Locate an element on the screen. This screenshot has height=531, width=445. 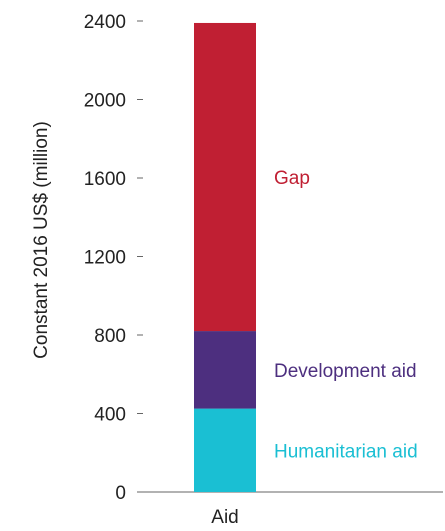
series-label: Gap is located at coordinates (292, 178).